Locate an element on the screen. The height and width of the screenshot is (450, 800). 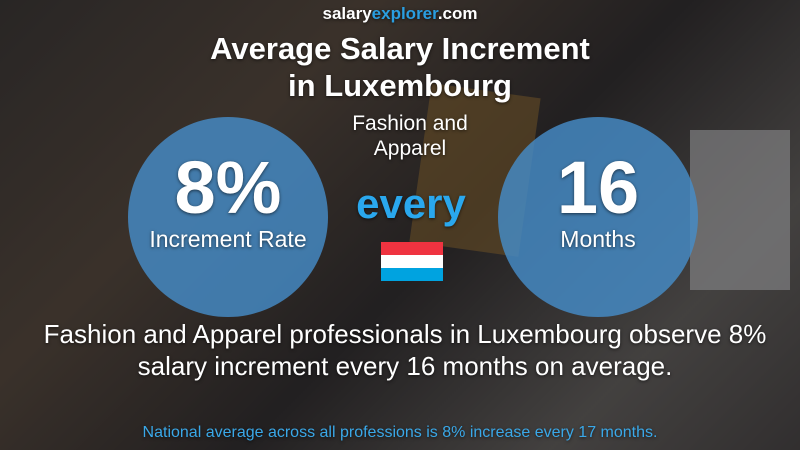
luxembourg-flag-icon is located at coordinates (412, 261).